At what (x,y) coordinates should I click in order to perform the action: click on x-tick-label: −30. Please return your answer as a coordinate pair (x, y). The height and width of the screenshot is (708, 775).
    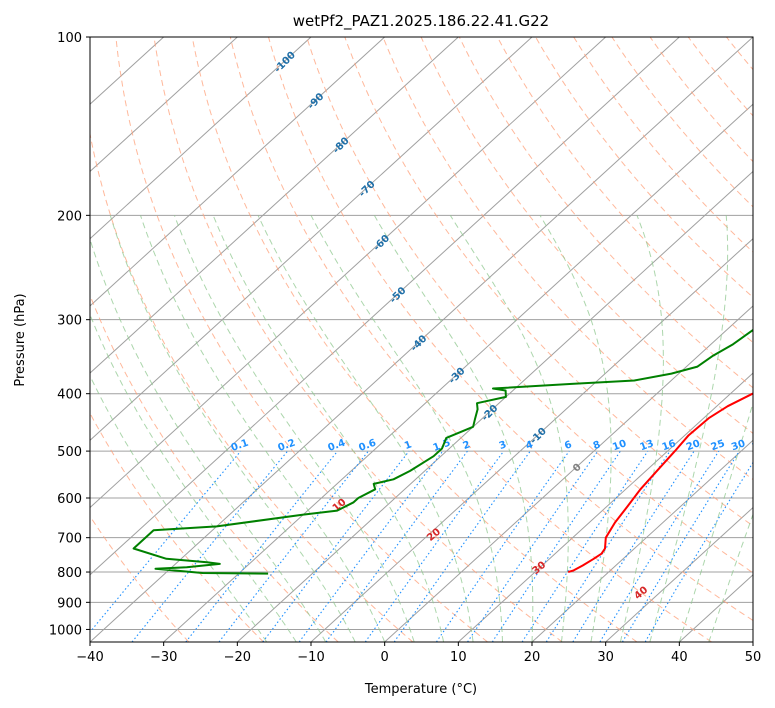
    Looking at the image, I should click on (163, 657).